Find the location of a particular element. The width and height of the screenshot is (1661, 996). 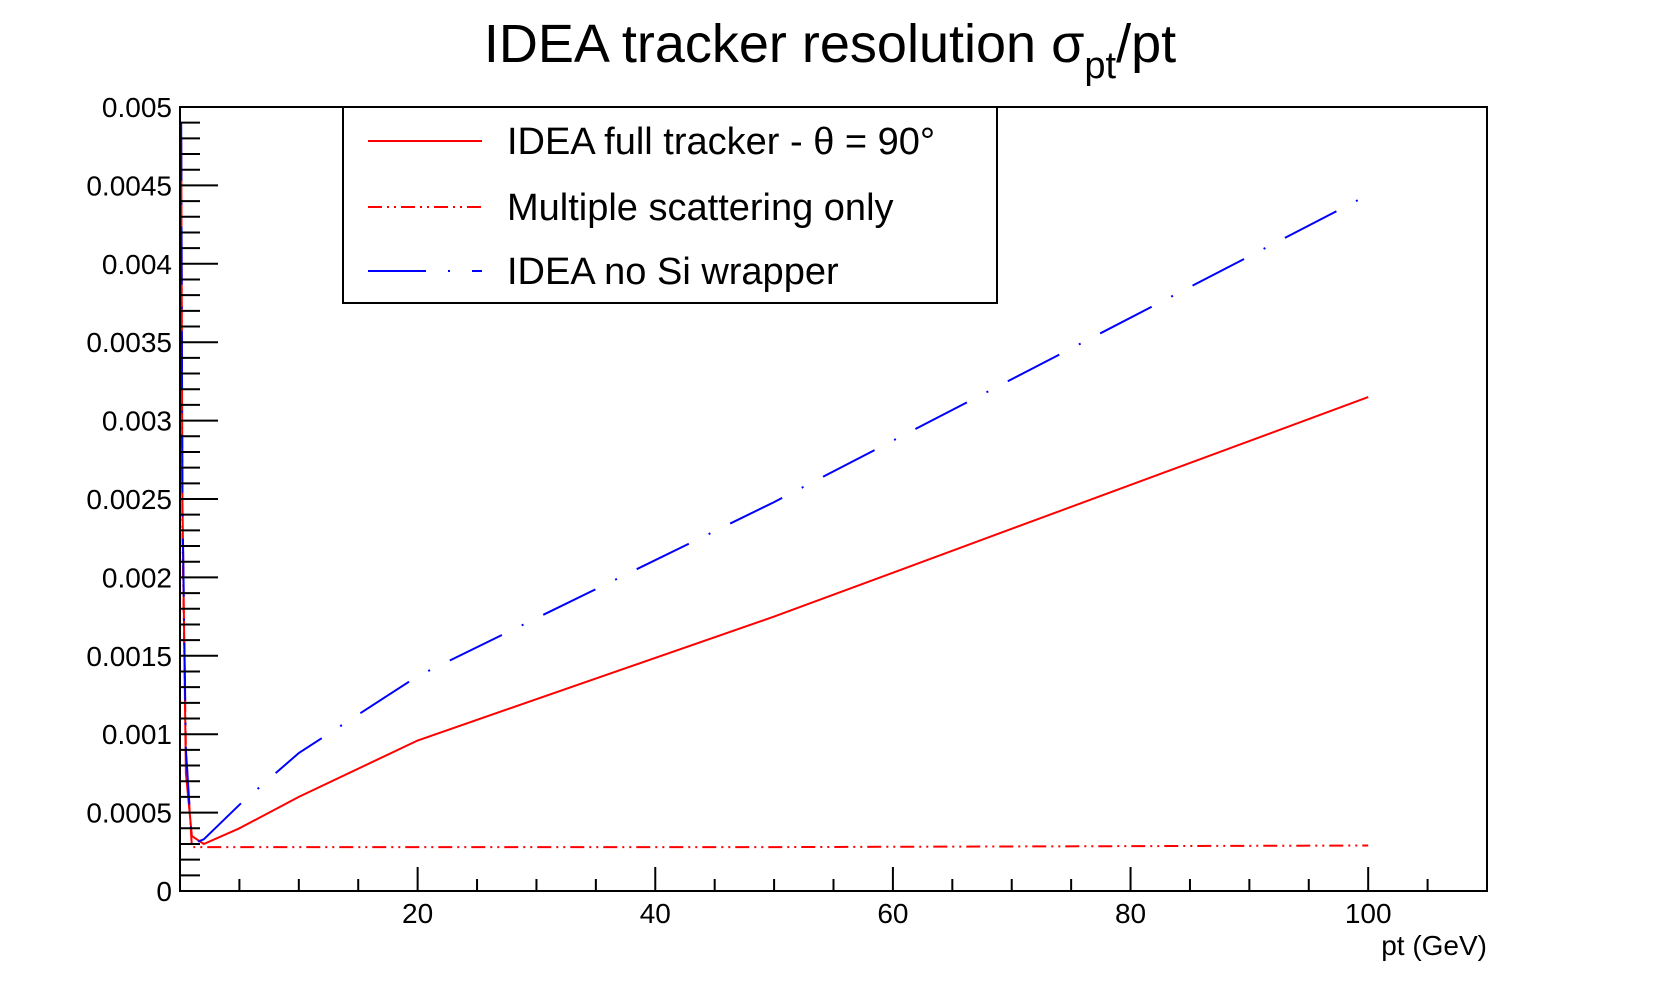

x-tick-label: 20 is located at coordinates (417, 913).